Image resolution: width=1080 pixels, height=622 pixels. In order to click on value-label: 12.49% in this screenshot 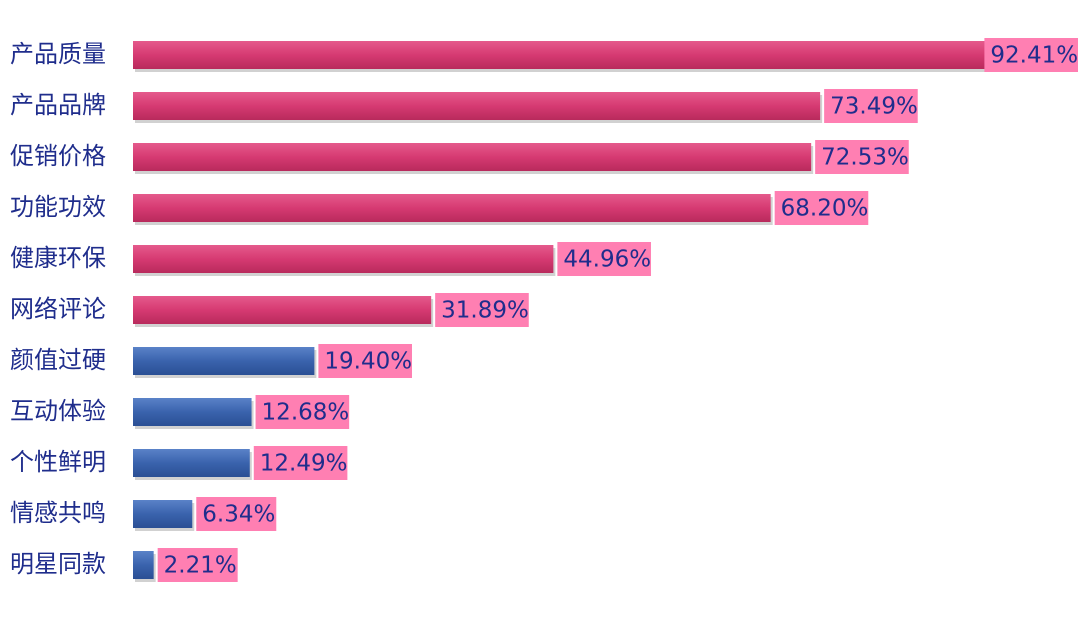, I will do `click(304, 464)`.